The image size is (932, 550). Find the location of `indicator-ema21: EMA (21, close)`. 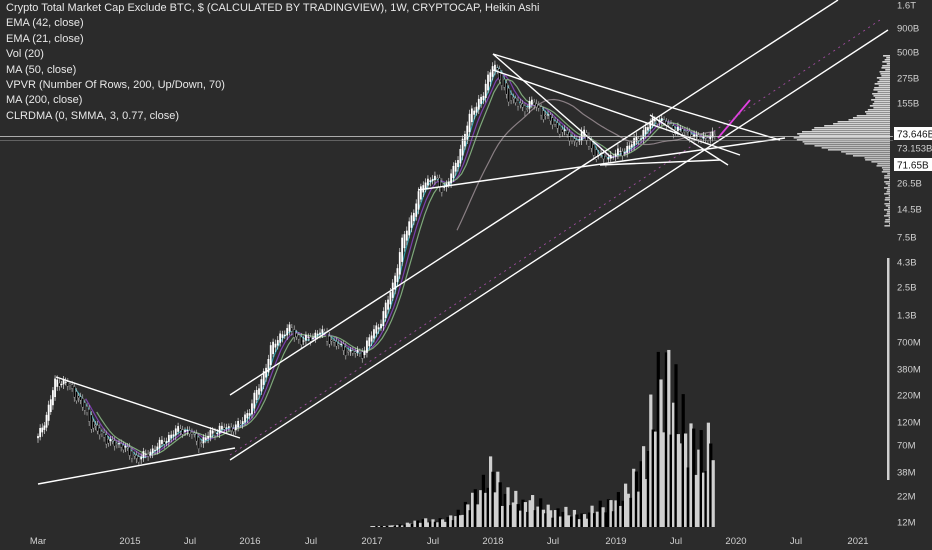

indicator-ema21: EMA (21, close) is located at coordinates (45, 38).